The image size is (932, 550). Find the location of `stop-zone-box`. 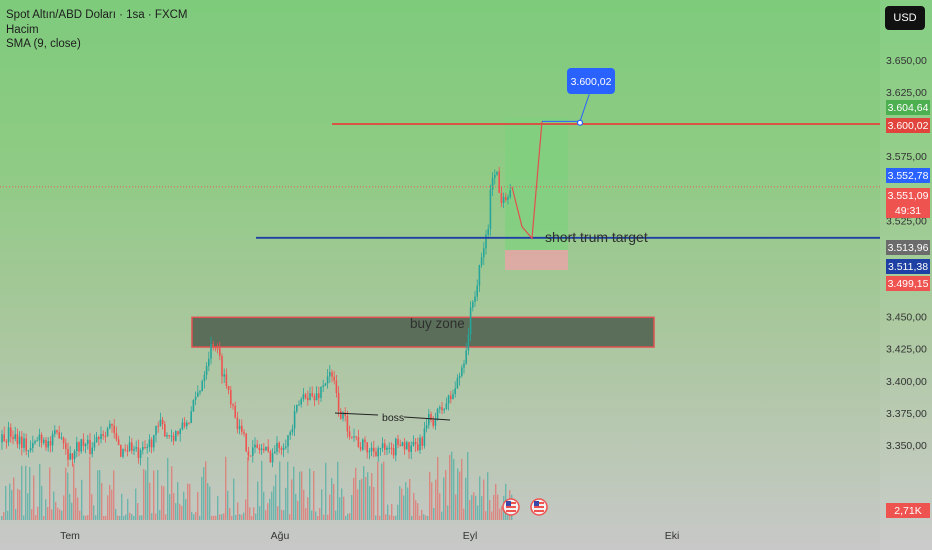

stop-zone-box is located at coordinates (536, 260).